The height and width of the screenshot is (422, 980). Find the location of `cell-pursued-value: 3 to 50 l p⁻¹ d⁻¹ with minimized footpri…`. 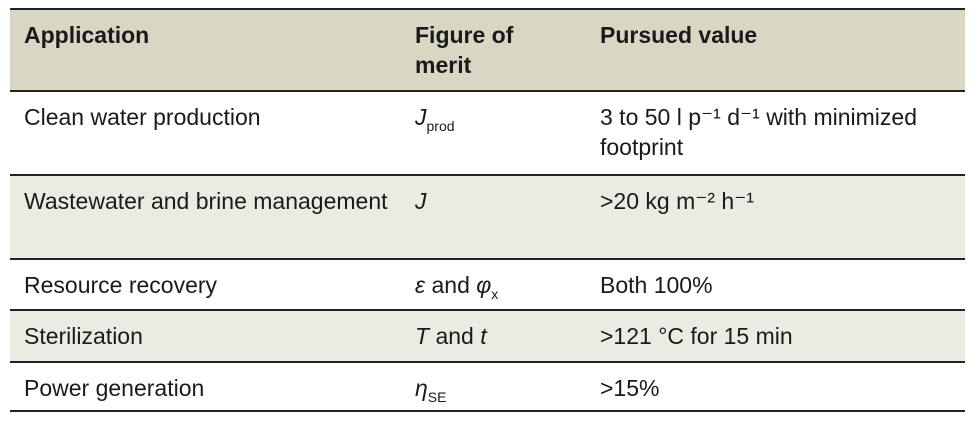

cell-pursued-value: 3 to 50 l p⁻¹ d⁻¹ with minimized footpri… is located at coordinates (759, 132).